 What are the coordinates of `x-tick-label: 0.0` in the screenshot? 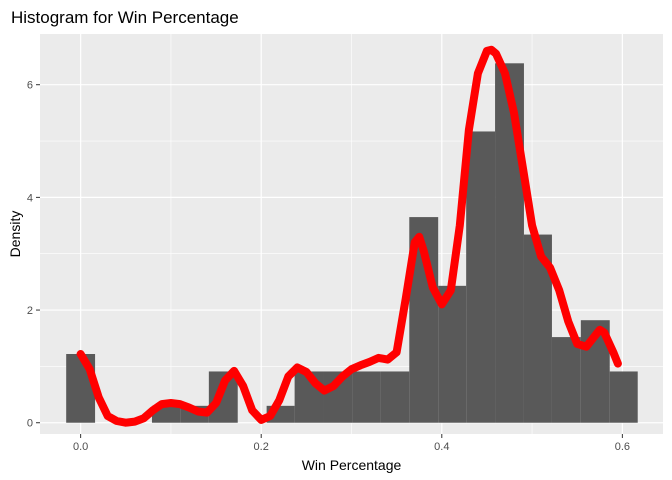 It's located at (80, 447).